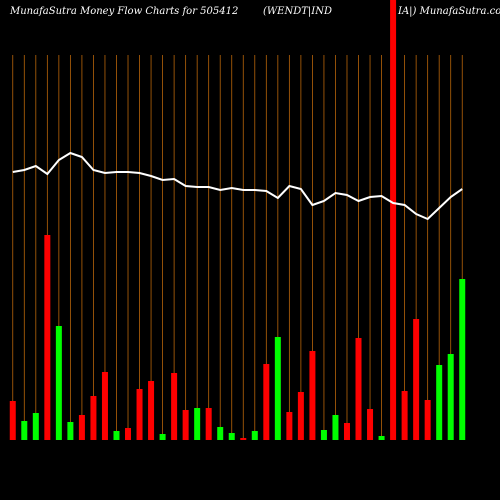  What do you see at coordinates (448, 11) in the screenshot?
I see `chart-title: IA|) MunafaSutra.com` at bounding box center [448, 11].